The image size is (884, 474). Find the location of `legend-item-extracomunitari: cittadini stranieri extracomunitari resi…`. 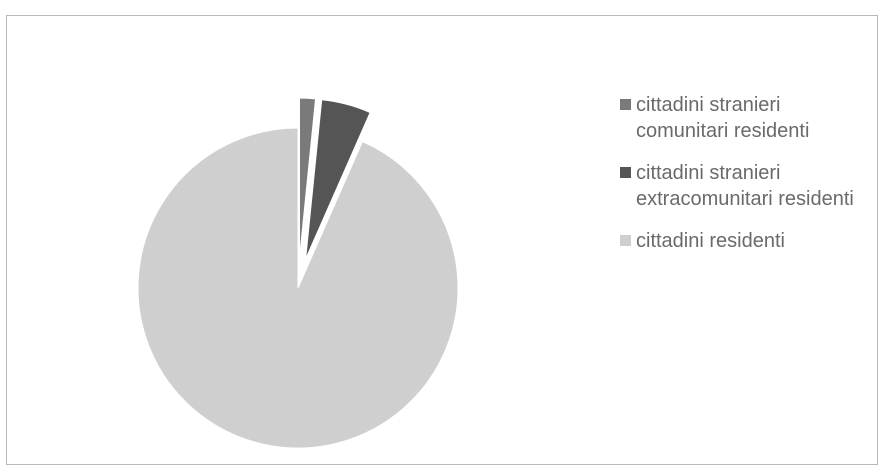

legend-item-extracomunitari: cittadini stranieri extracomunitari resi… is located at coordinates (745, 186).